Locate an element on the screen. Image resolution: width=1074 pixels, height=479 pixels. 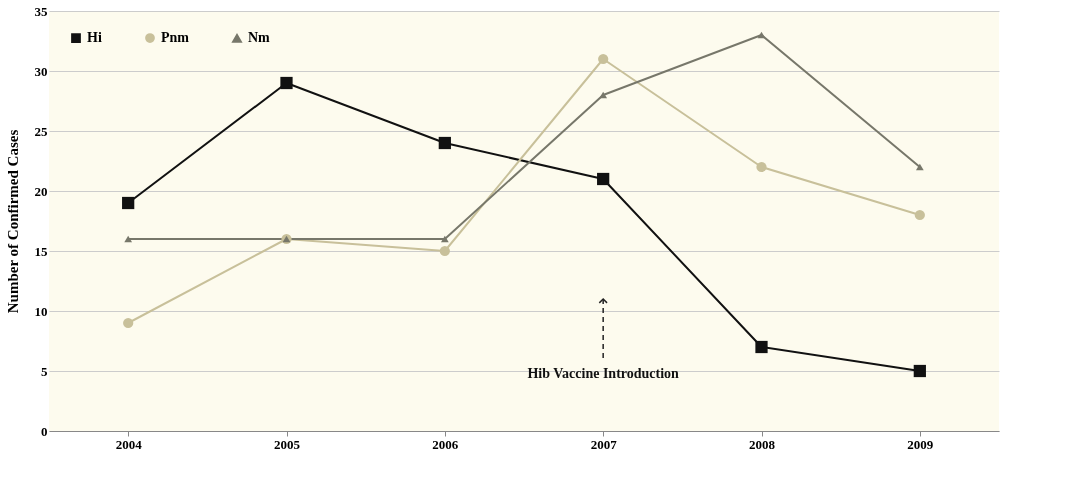
legend-label: Hi is located at coordinates (94, 38).